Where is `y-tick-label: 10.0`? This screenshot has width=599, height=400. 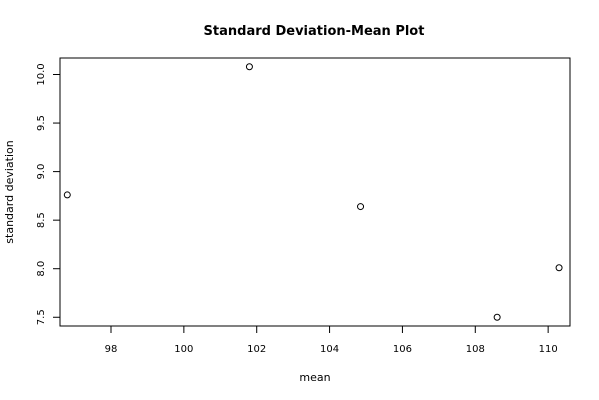 y-tick-label: 10.0 is located at coordinates (41, 74).